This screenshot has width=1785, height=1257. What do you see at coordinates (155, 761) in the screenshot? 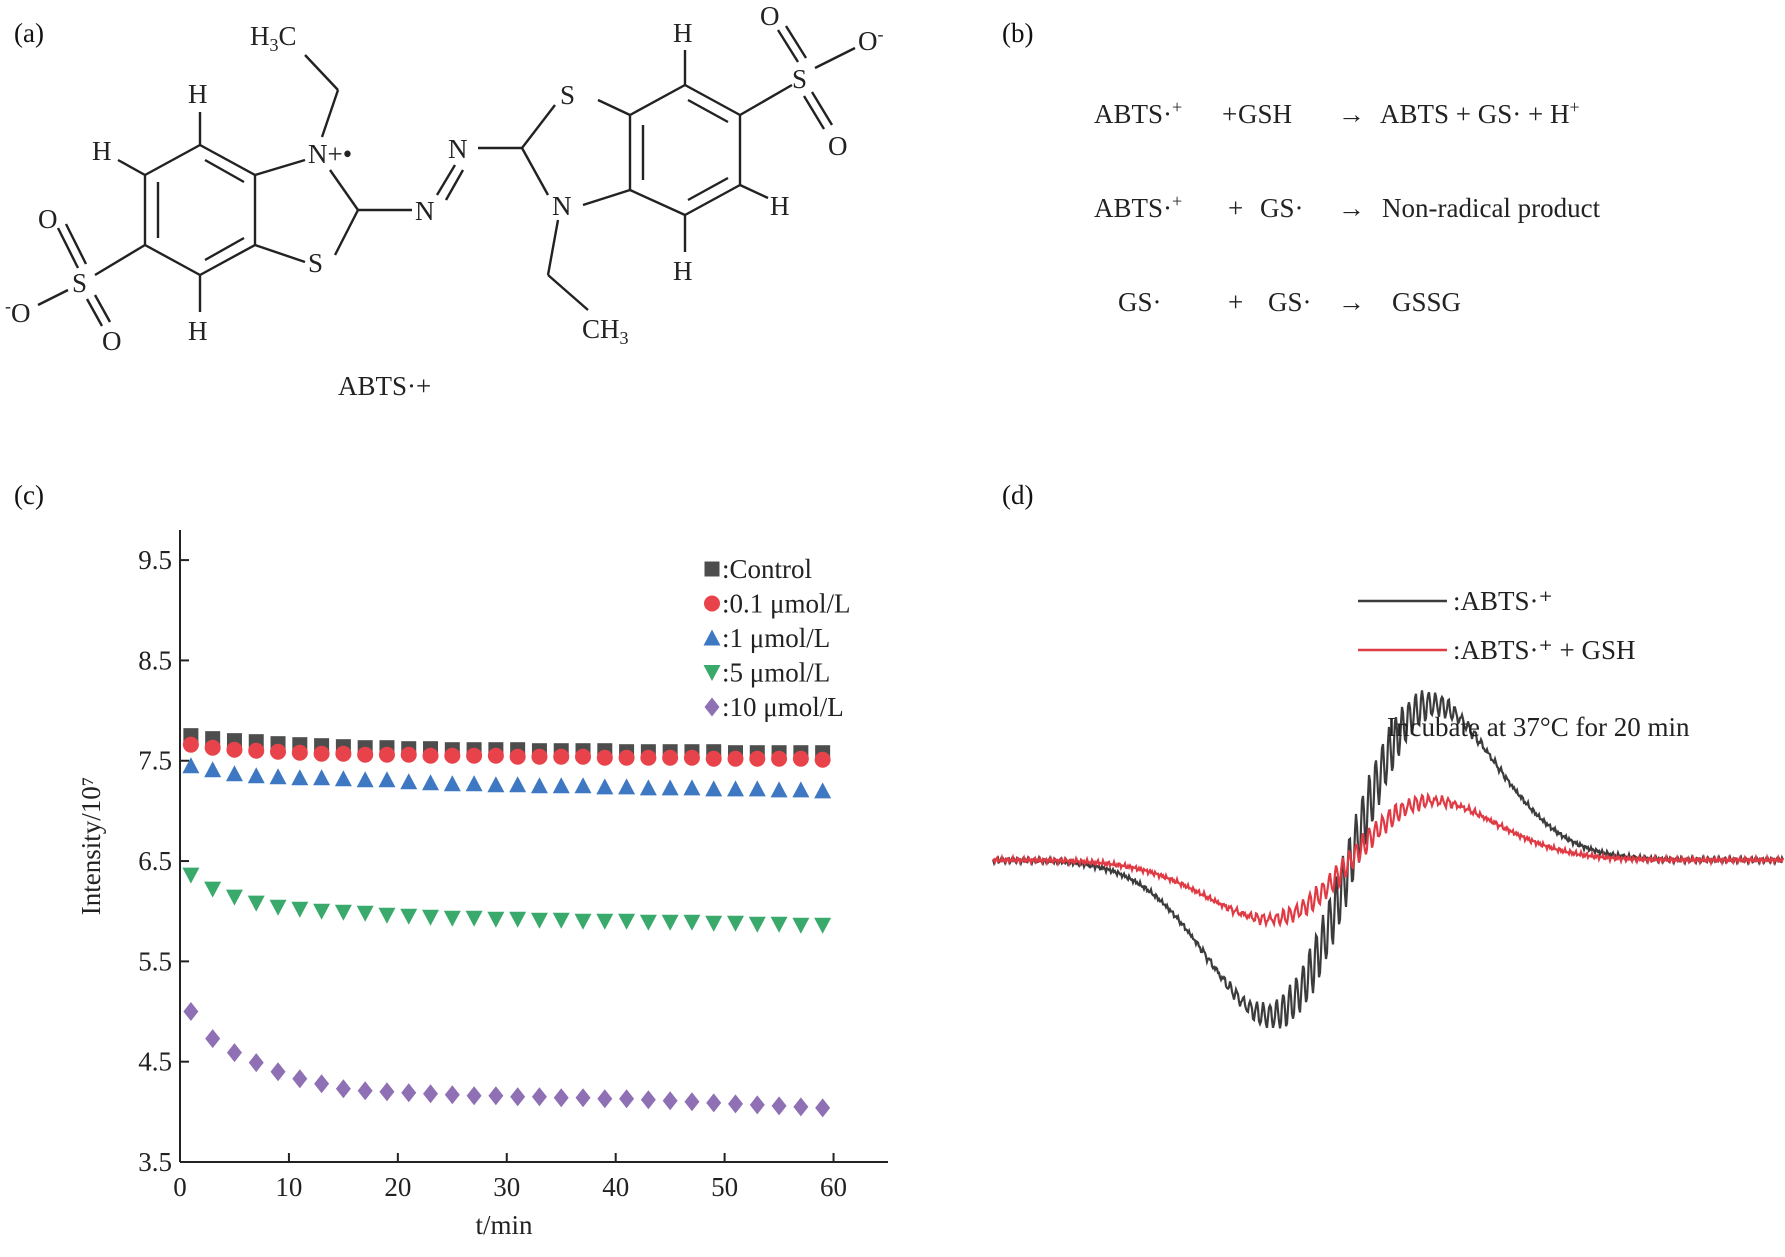
I see `y-tick-label: 7.5` at bounding box center [155, 761].